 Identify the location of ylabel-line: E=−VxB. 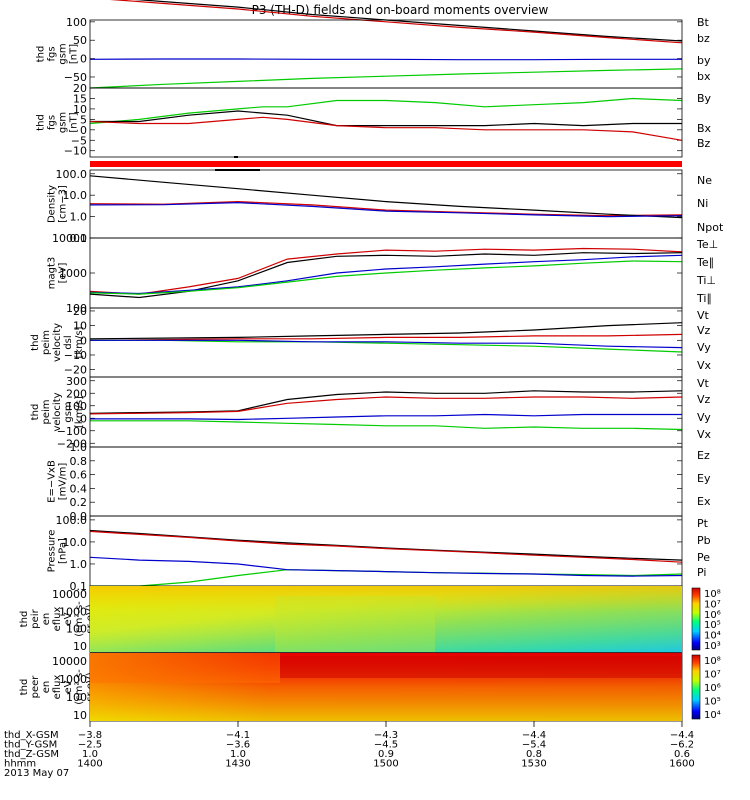
(52, 481).